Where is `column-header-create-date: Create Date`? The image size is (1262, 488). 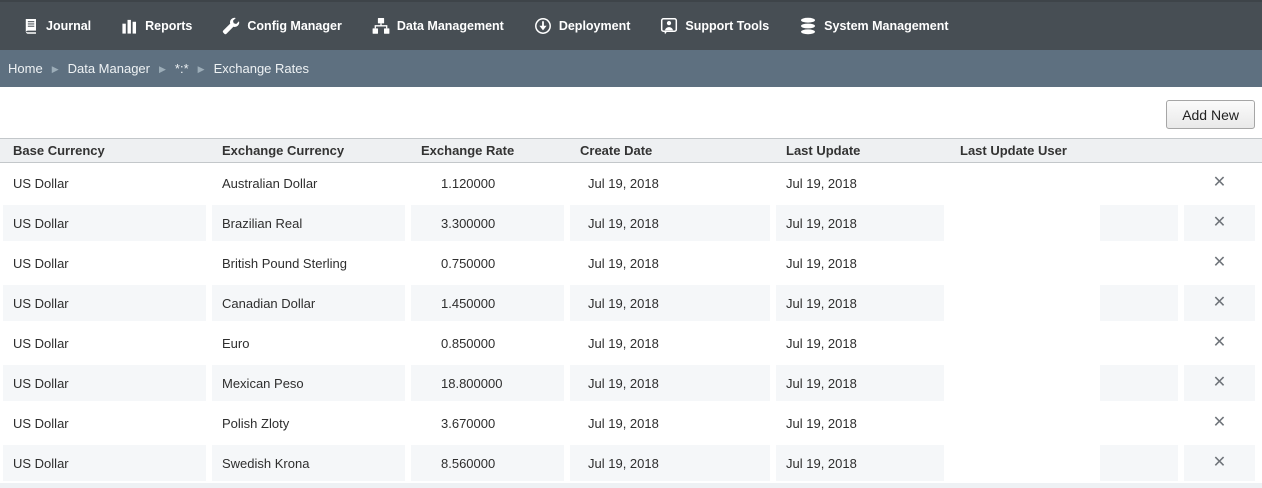 column-header-create-date: Create Date is located at coordinates (616, 150).